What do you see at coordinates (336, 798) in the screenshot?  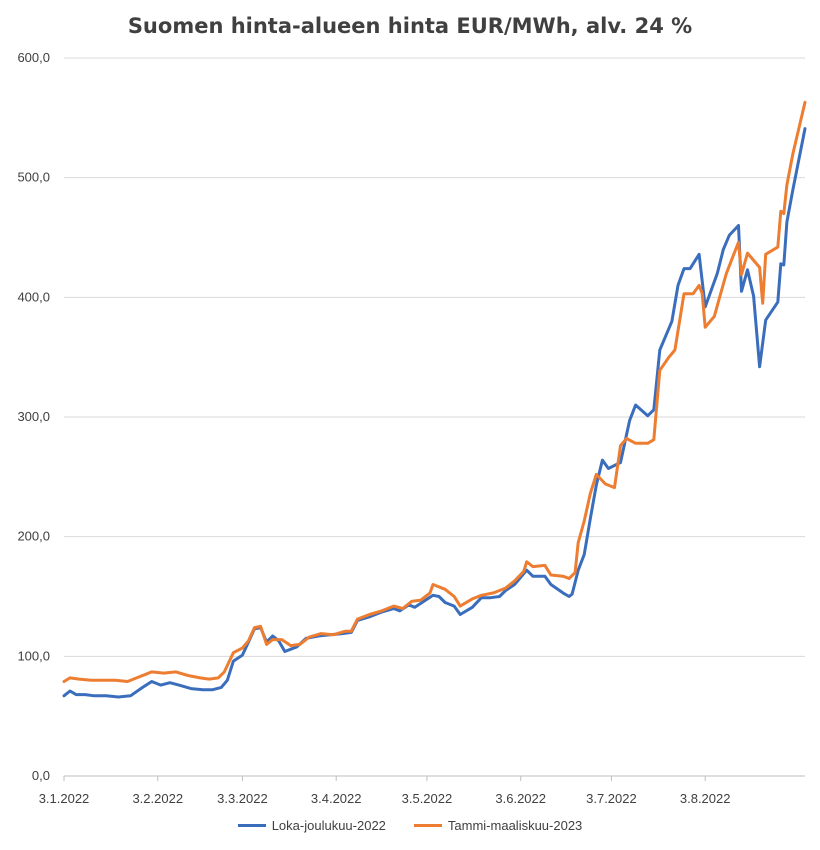 I see `x-tick-label: 3.4.2022` at bounding box center [336, 798].